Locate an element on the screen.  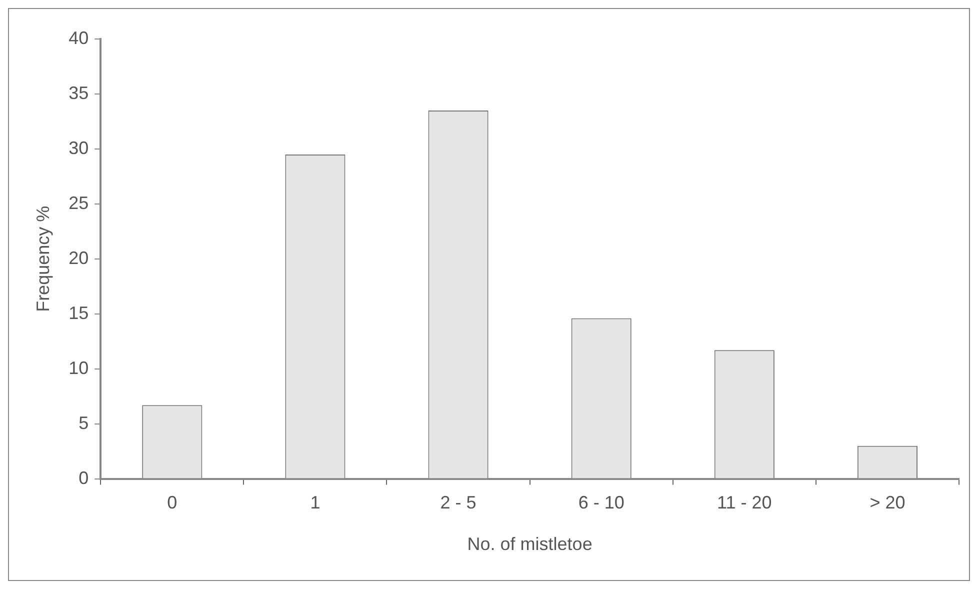
y-axis-title: Frequency % is located at coordinates (42, 259).